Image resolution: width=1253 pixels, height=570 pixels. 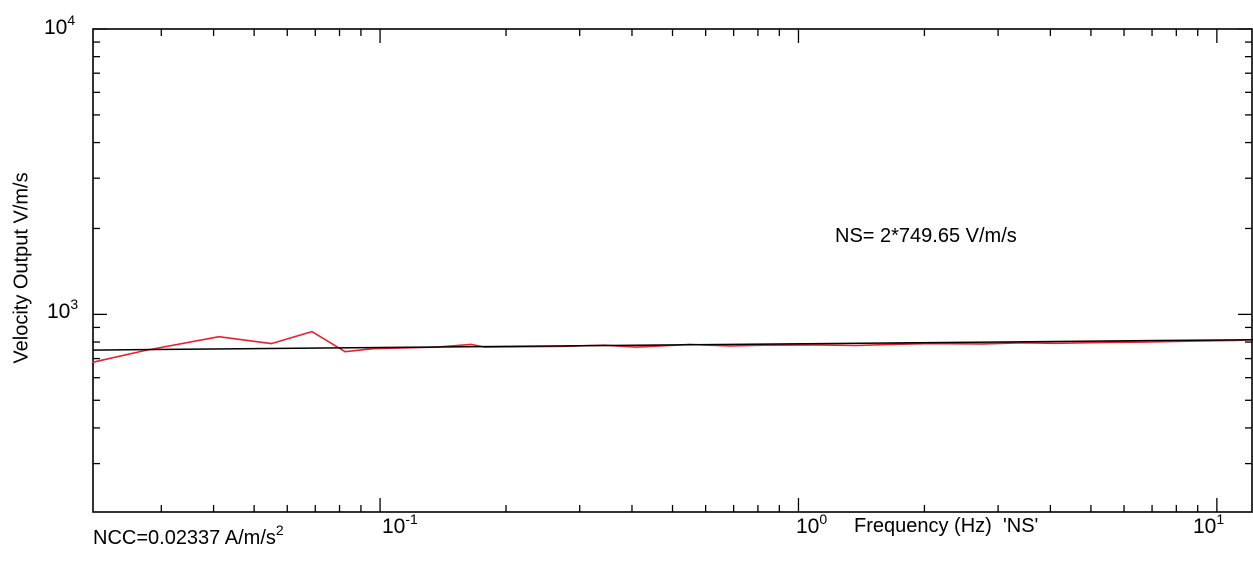 I want to click on x-tick-2-base: 10, so click(x=1205, y=526).